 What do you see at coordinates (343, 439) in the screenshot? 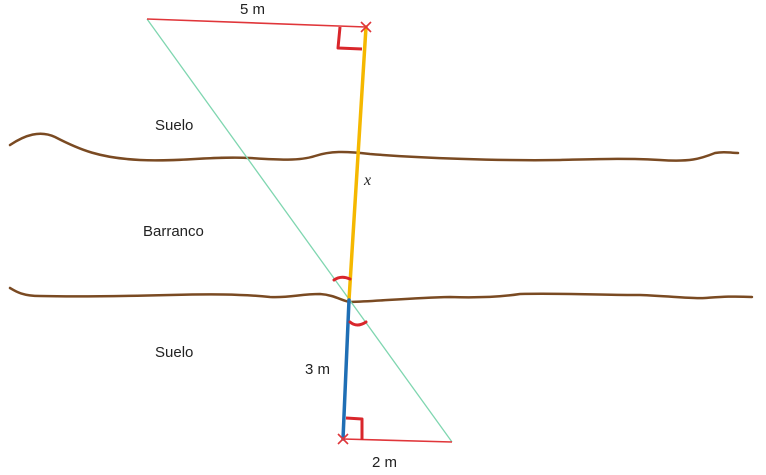
I see `bottom-endpoint-marker` at bounding box center [343, 439].